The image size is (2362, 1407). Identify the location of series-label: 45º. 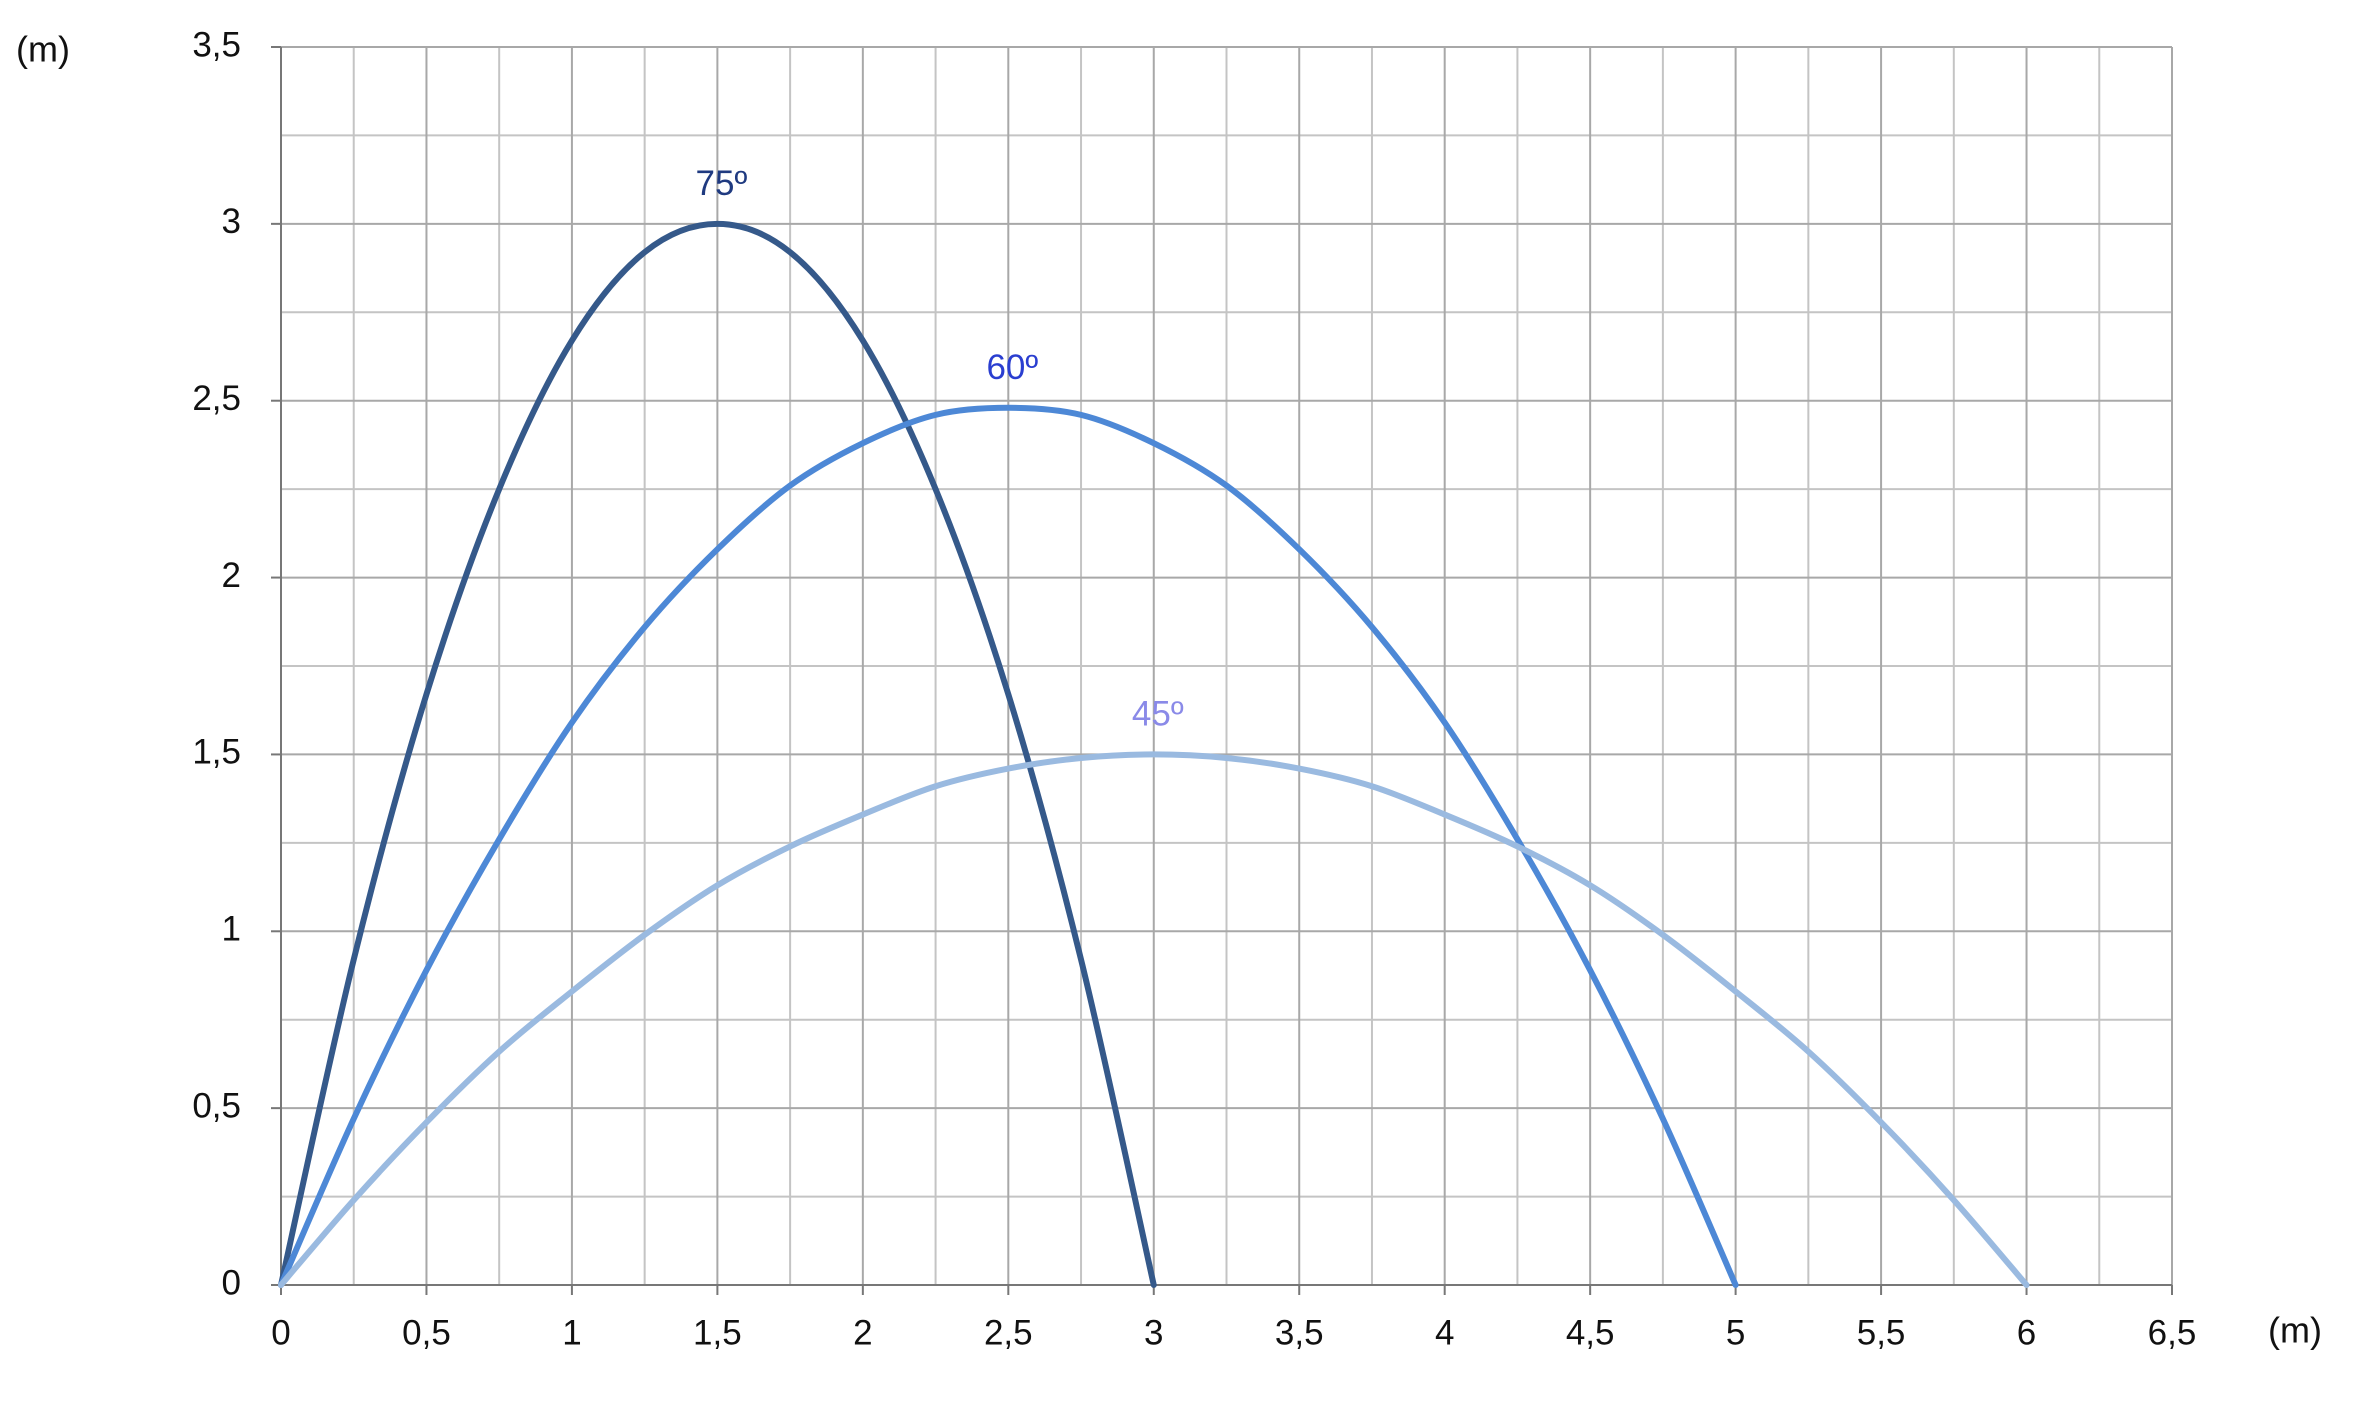
(1158, 714).